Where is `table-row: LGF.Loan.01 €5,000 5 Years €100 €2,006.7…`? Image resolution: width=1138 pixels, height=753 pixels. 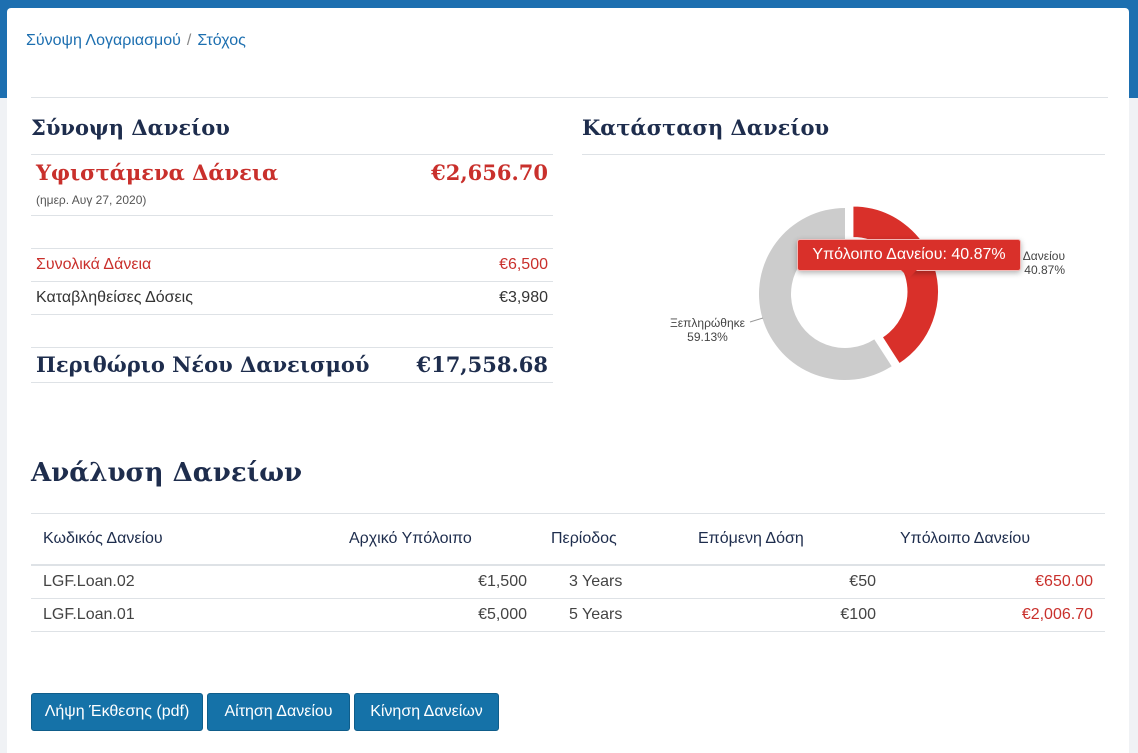 table-row: LGF.Loan.01 €5,000 5 Years €100 €2,006.7… is located at coordinates (568, 615).